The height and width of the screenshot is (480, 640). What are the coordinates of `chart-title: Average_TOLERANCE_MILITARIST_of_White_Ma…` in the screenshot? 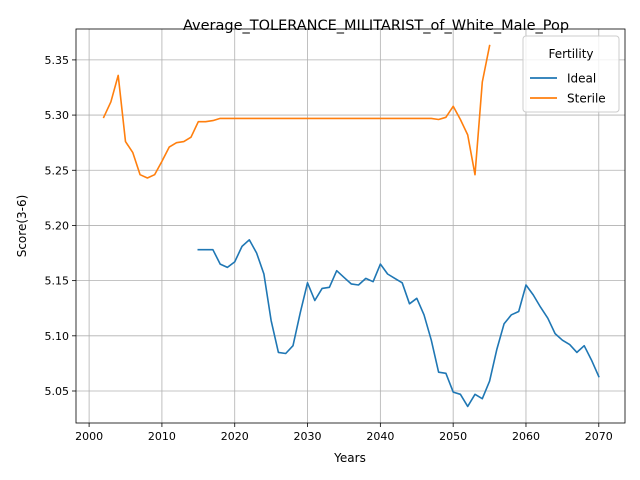 It's located at (376, 26).